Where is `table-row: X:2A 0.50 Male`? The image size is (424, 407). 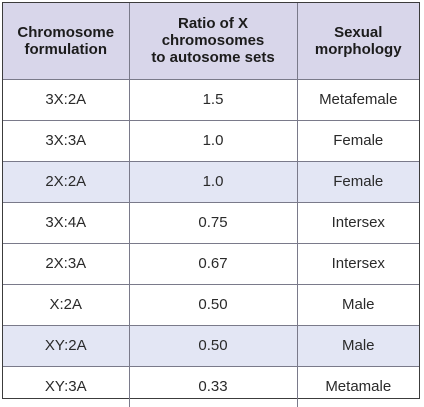 table-row: X:2A 0.50 Male is located at coordinates (211, 305).